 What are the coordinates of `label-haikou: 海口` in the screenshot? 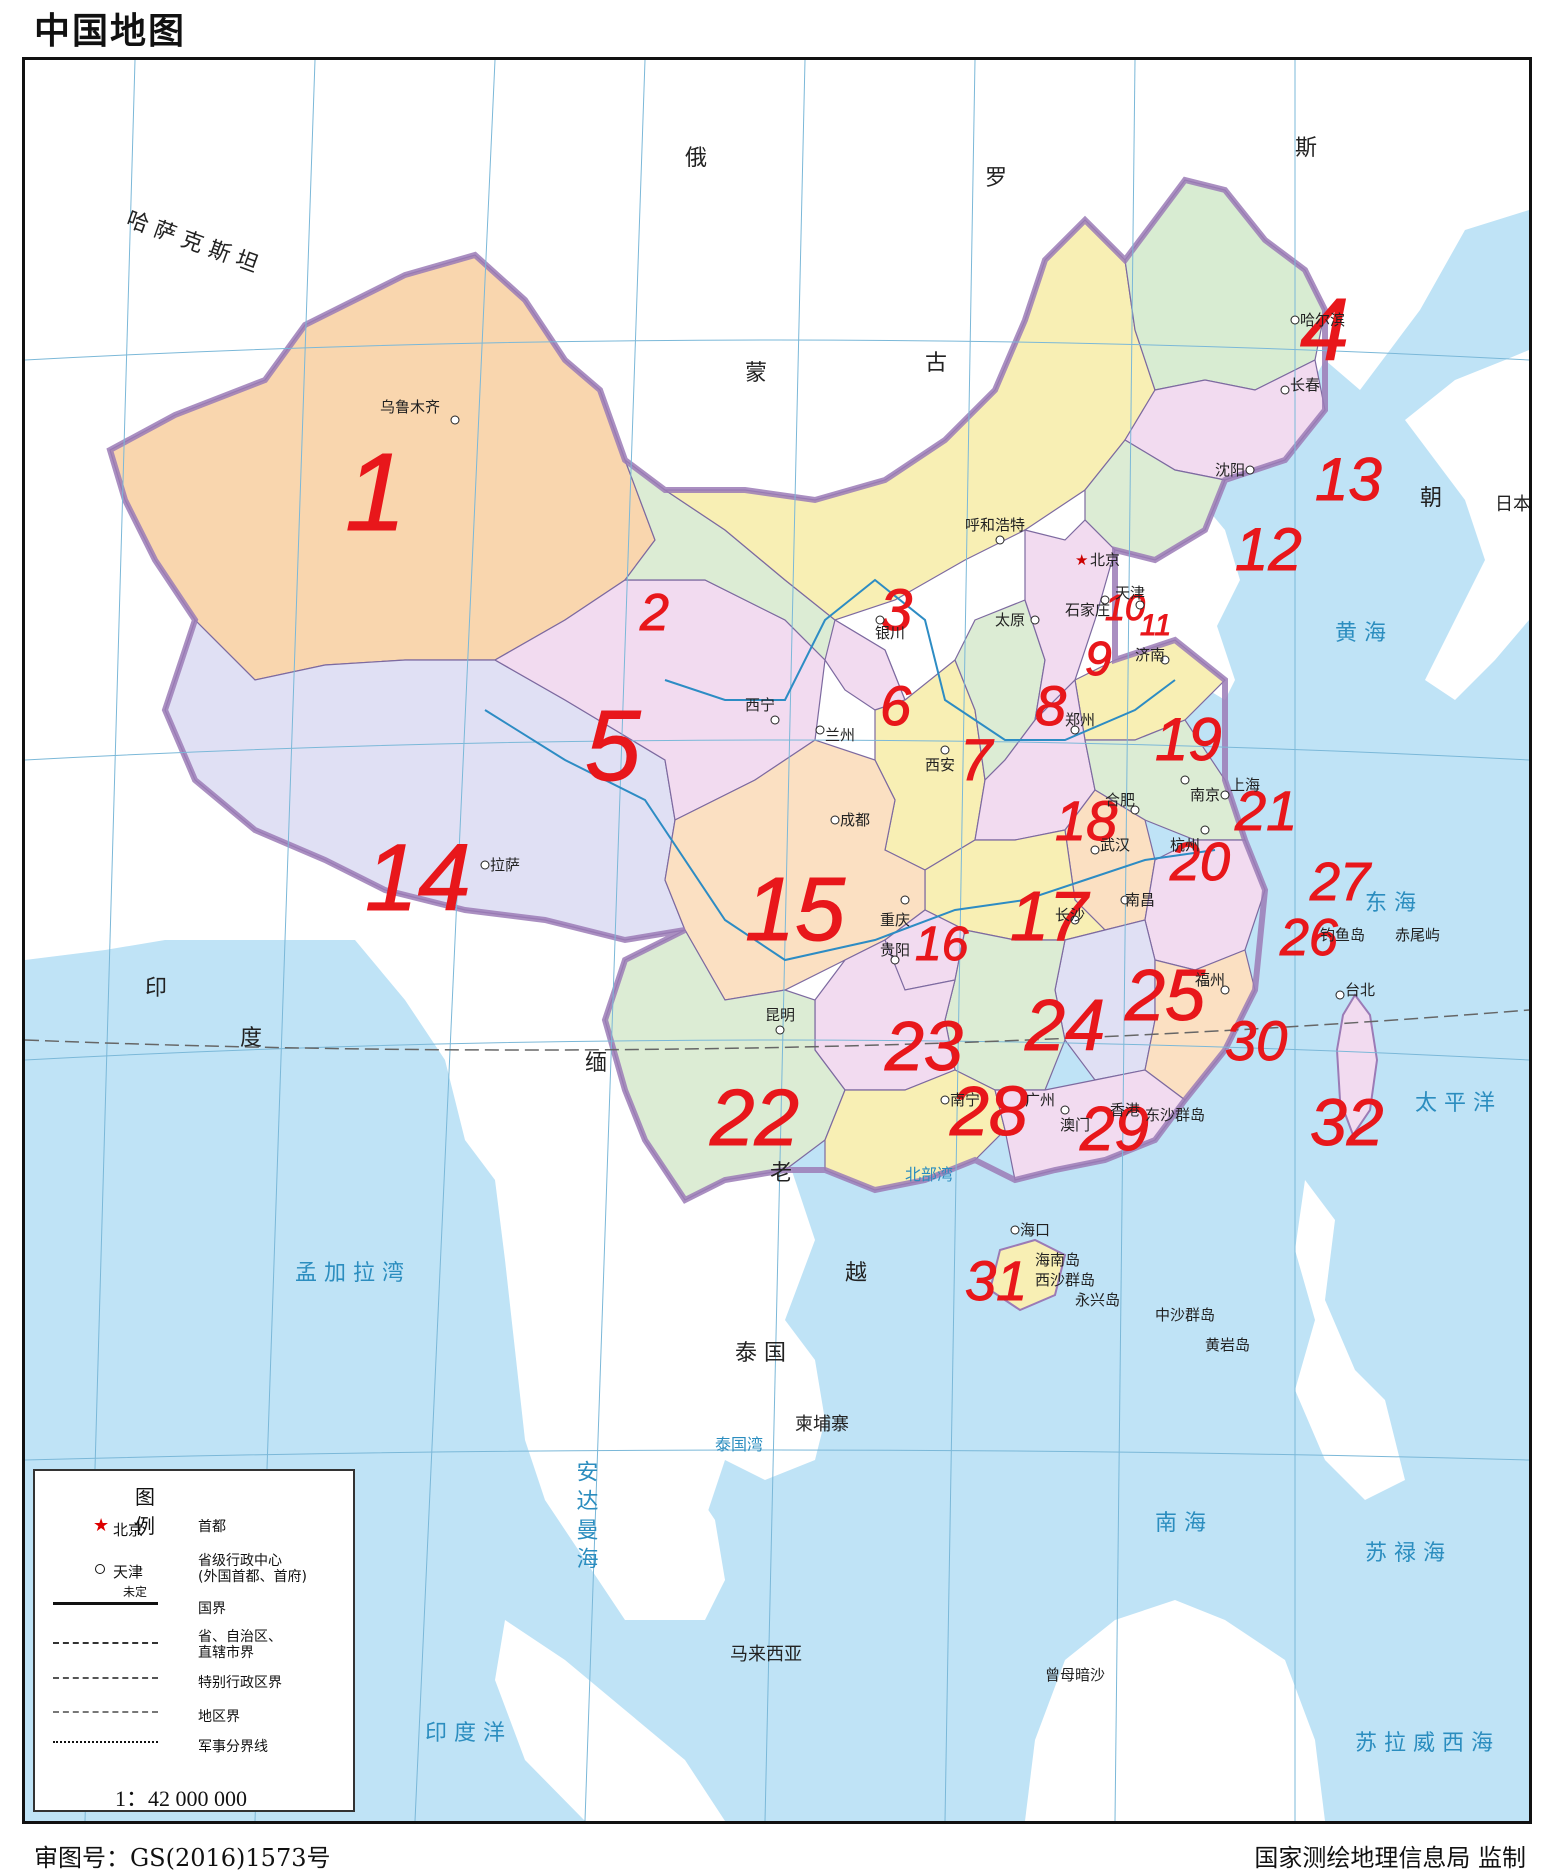 It's located at (1035, 1230).